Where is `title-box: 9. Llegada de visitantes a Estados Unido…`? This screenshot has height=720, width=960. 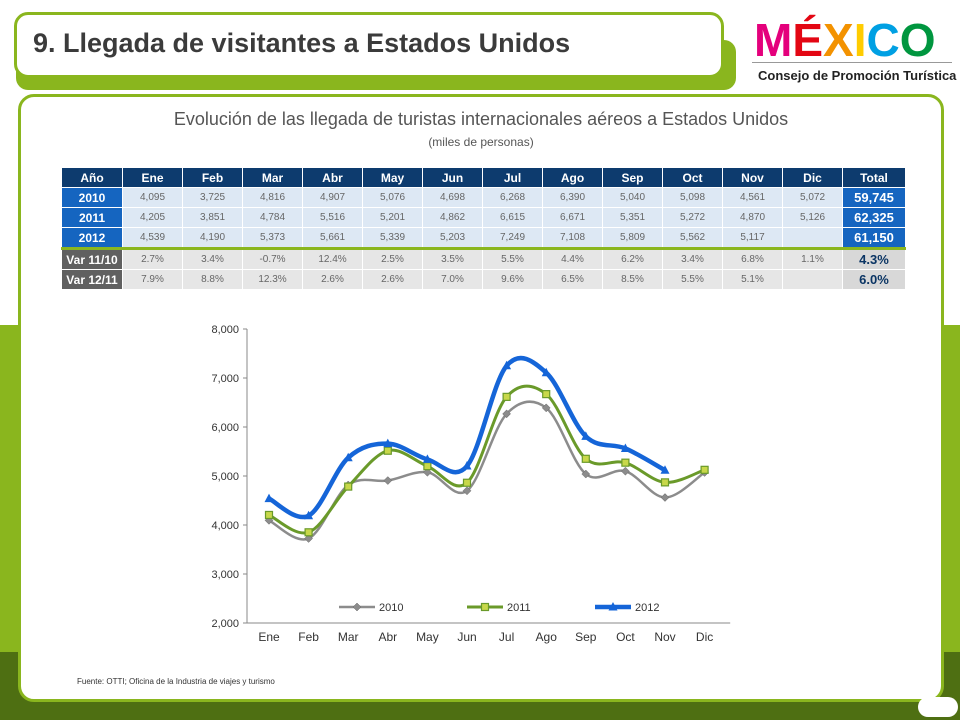 title-box: 9. Llegada de visitantes a Estados Unido… is located at coordinates (369, 45).